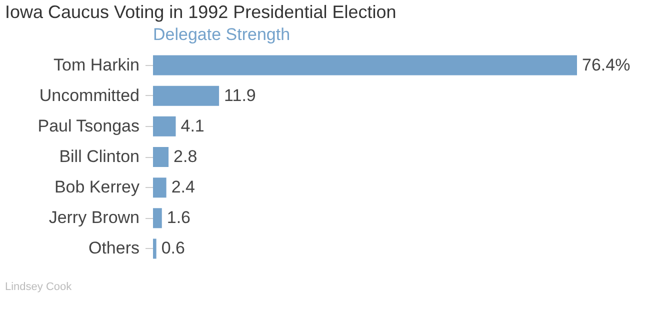  I want to click on chart-title: Iowa Caucus Voting in 1992 Presidential Election, so click(200, 12).